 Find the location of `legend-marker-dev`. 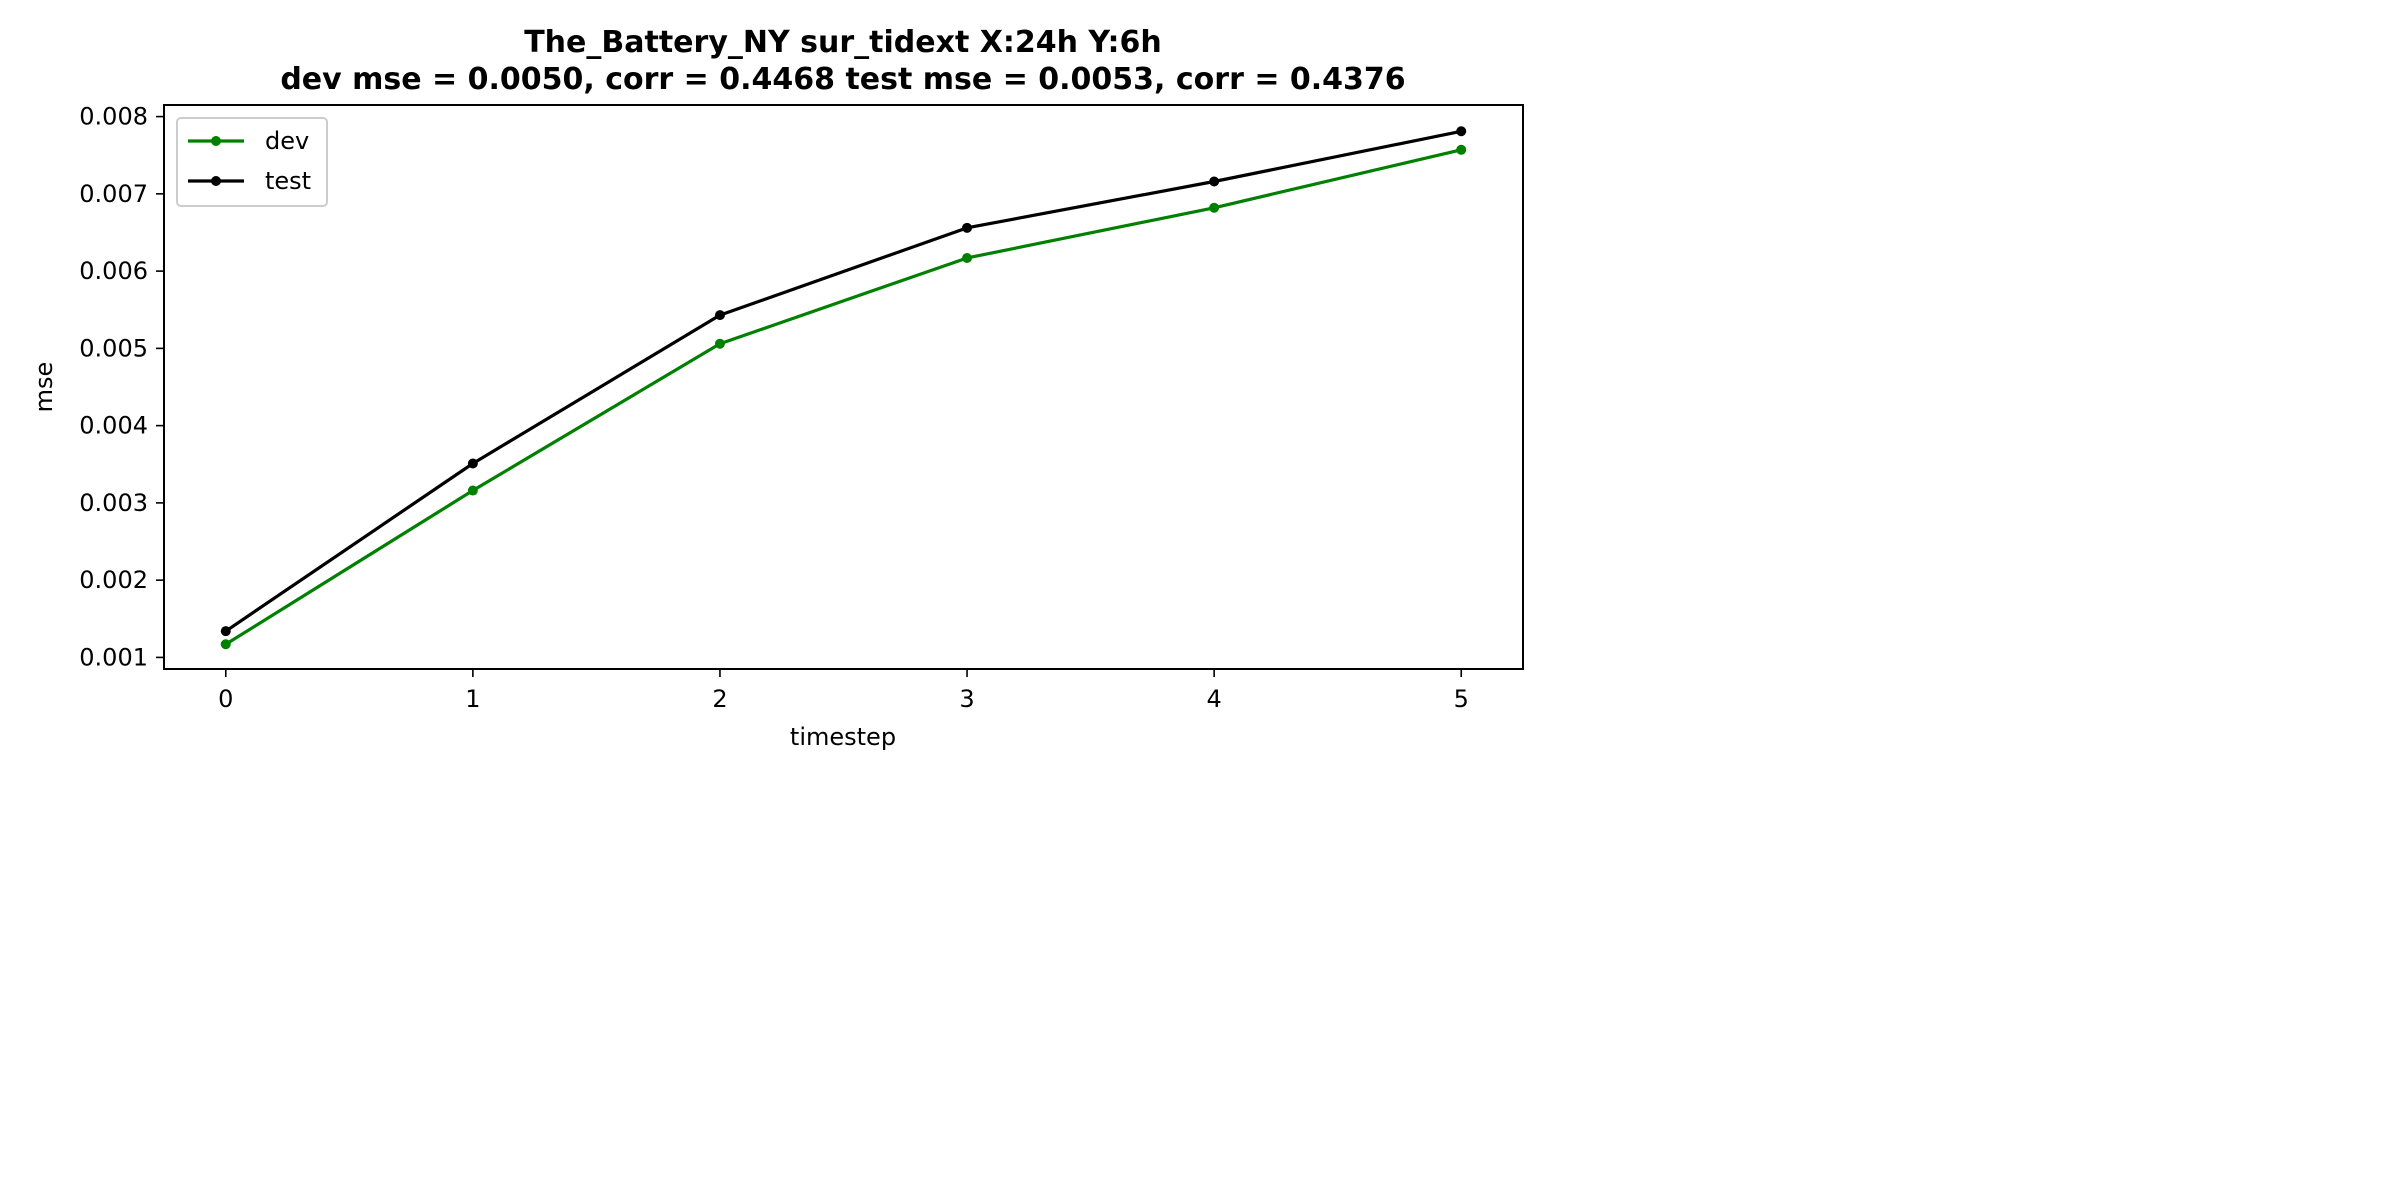

legend-marker-dev is located at coordinates (216, 141).